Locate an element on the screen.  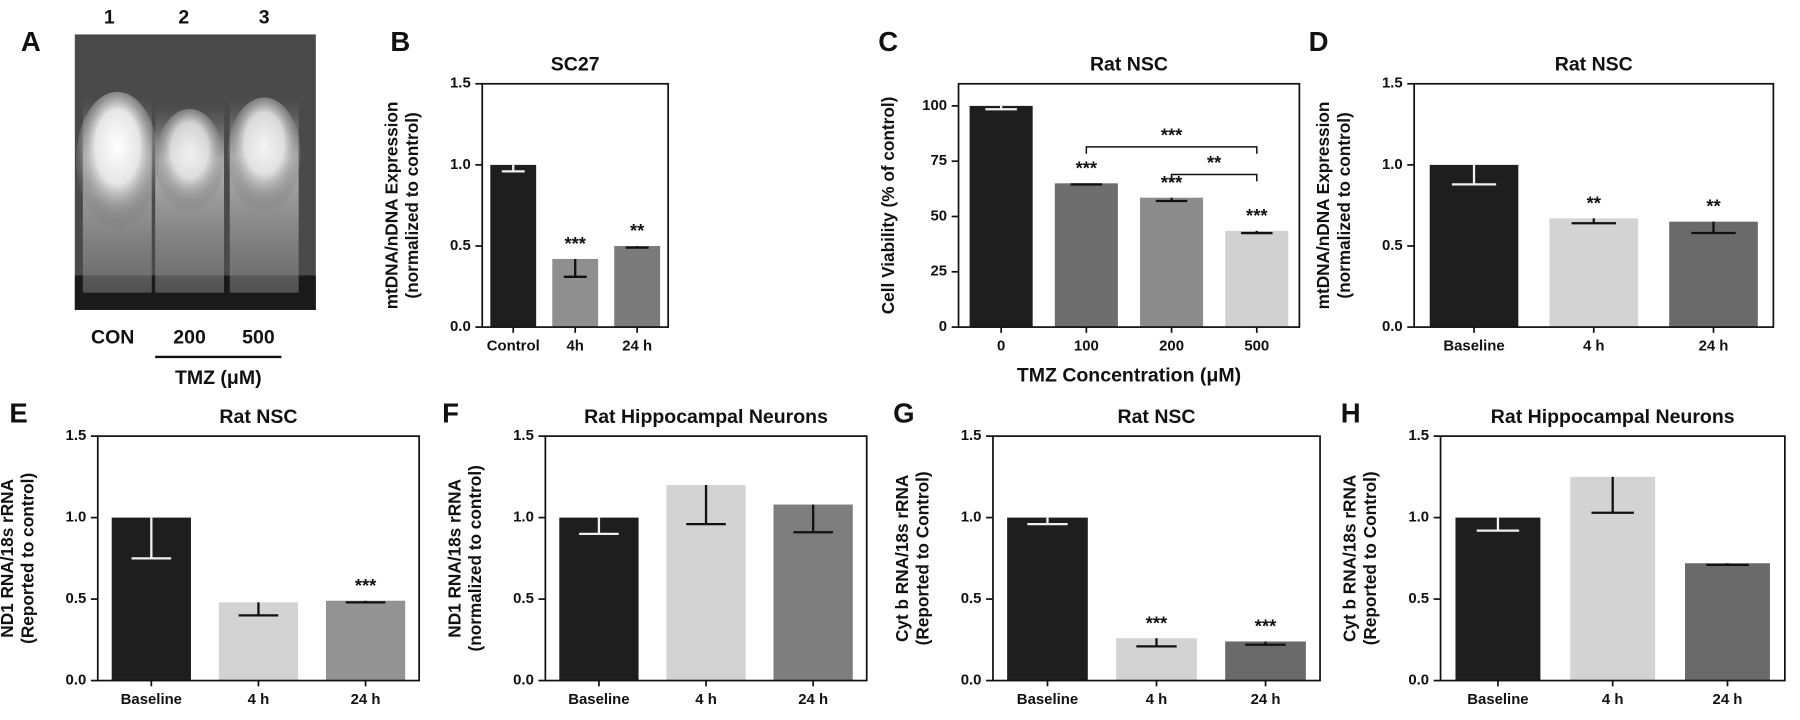
sample-label: 500 is located at coordinates (258, 338).